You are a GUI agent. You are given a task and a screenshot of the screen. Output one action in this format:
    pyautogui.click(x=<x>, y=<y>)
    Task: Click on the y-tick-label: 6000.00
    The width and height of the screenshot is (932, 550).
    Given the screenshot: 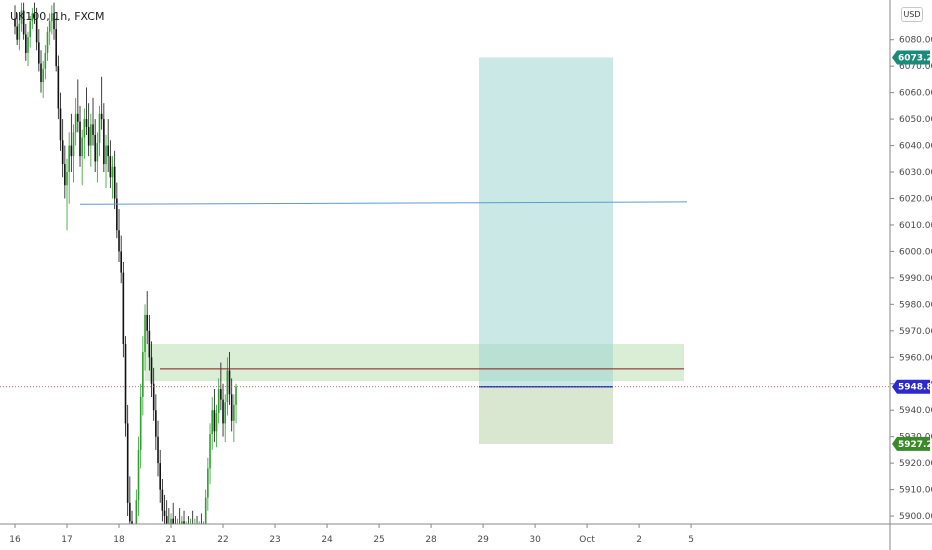 What is the action you would take?
    pyautogui.click(x=915, y=252)
    